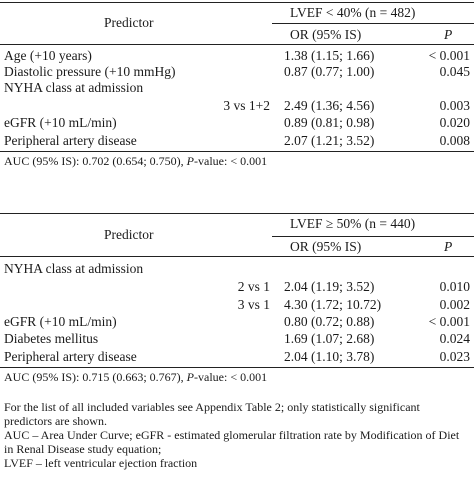 The width and height of the screenshot is (474, 481). Describe the element at coordinates (253, 286) in the screenshot. I see `row-sublabel: 2 vs 1` at that location.